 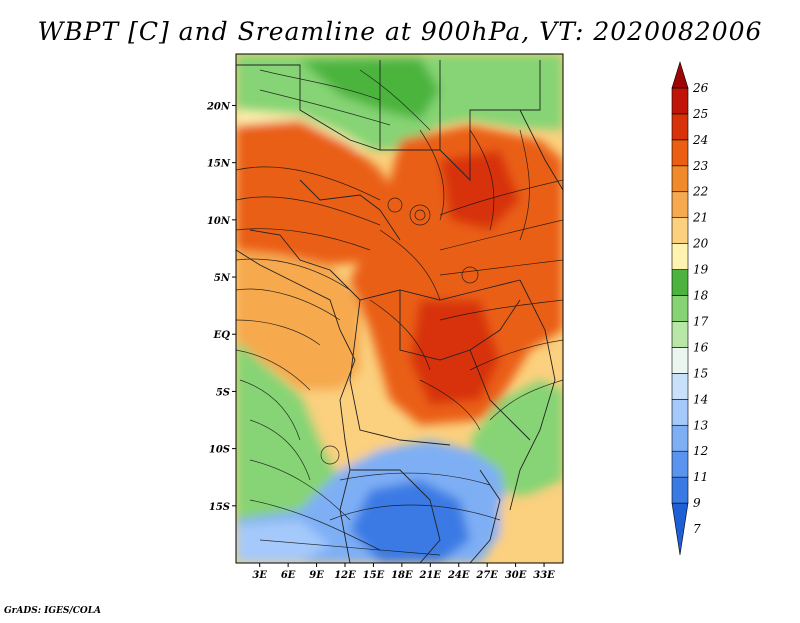 I want to click on y-tick-label: 20N, so click(x=218, y=106).